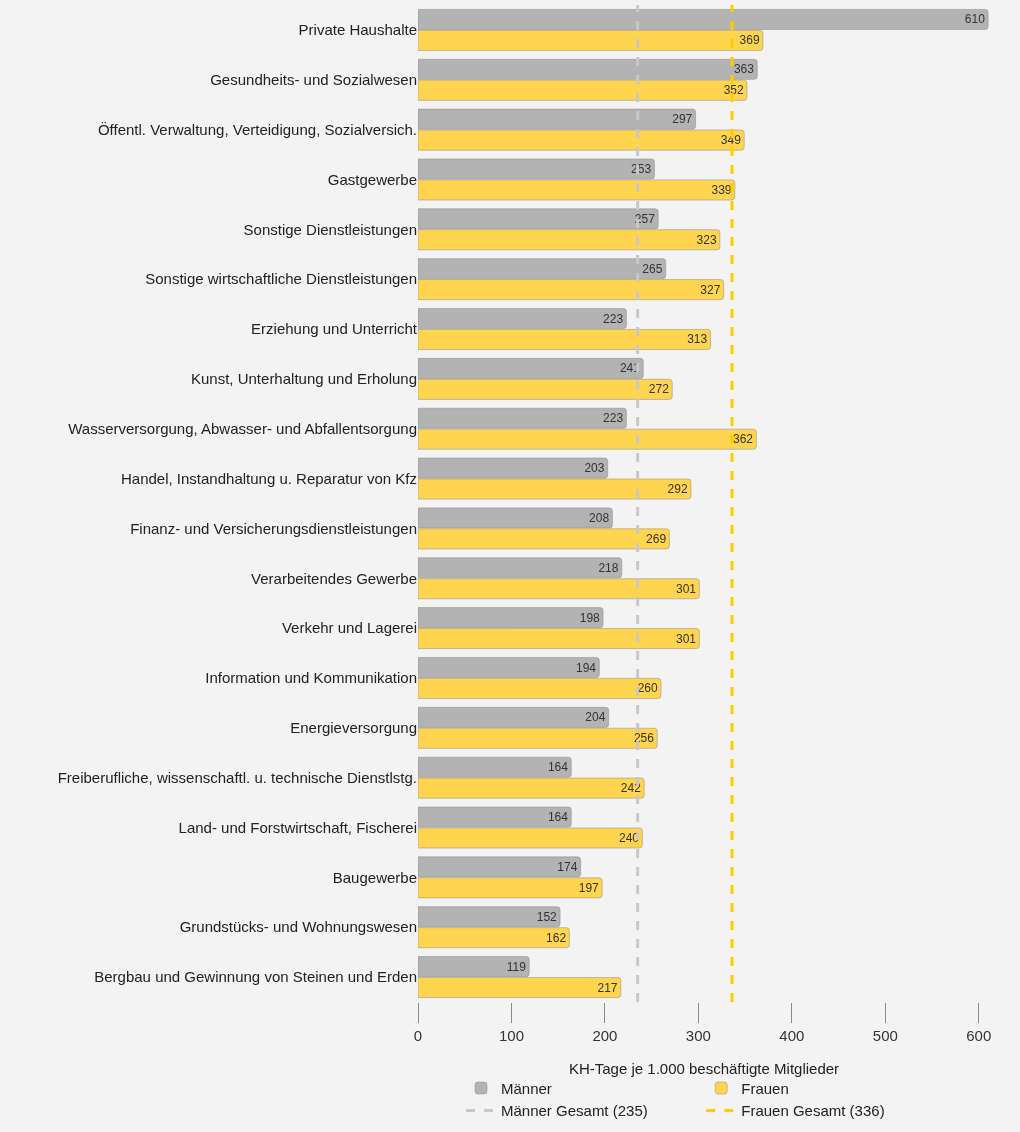 Image resolution: width=1020 pixels, height=1132 pixels. What do you see at coordinates (374, 877) in the screenshot?
I see `y-tick-label: Baugewerbe` at bounding box center [374, 877].